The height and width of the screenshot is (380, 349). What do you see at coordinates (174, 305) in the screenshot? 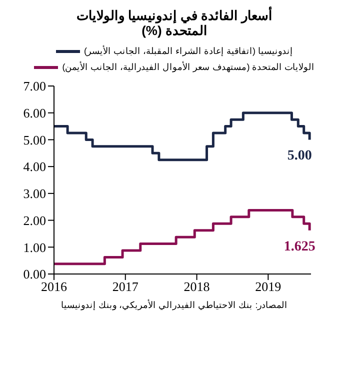
I see `text: المصادر: بنك الاحتياطي الفيدرالي الأمريكي، وبنك إندونيسيا` at bounding box center [174, 305].